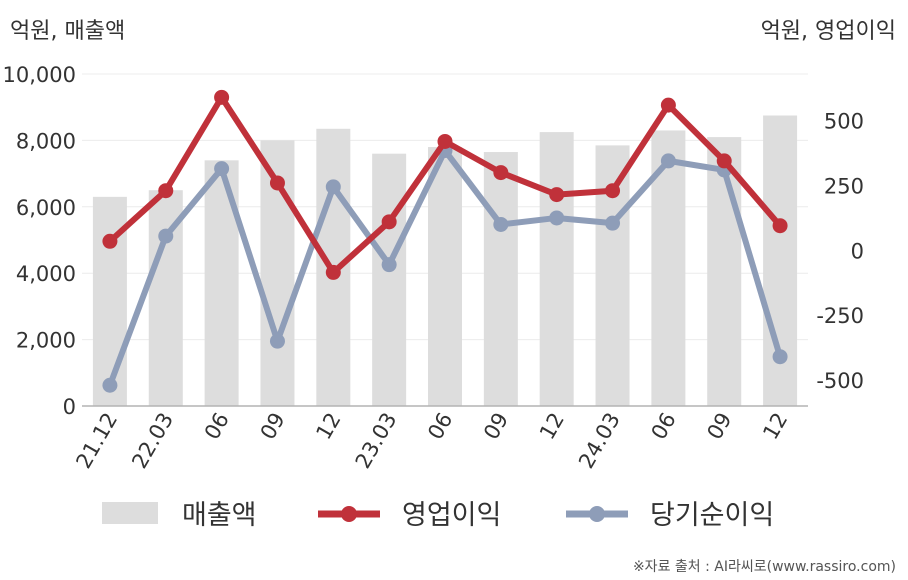 Image resolution: width=908 pixels, height=580 pixels. What do you see at coordinates (844, 122) in the screenshot?
I see `right-tick-label: 500` at bounding box center [844, 122].